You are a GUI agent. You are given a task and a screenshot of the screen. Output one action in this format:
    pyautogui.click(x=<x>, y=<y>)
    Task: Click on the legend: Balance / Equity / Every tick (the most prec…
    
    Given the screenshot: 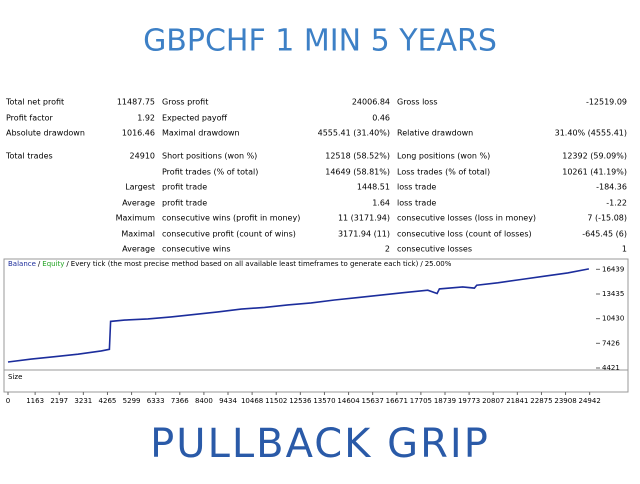 What is the action you would take?
    pyautogui.click(x=230, y=264)
    